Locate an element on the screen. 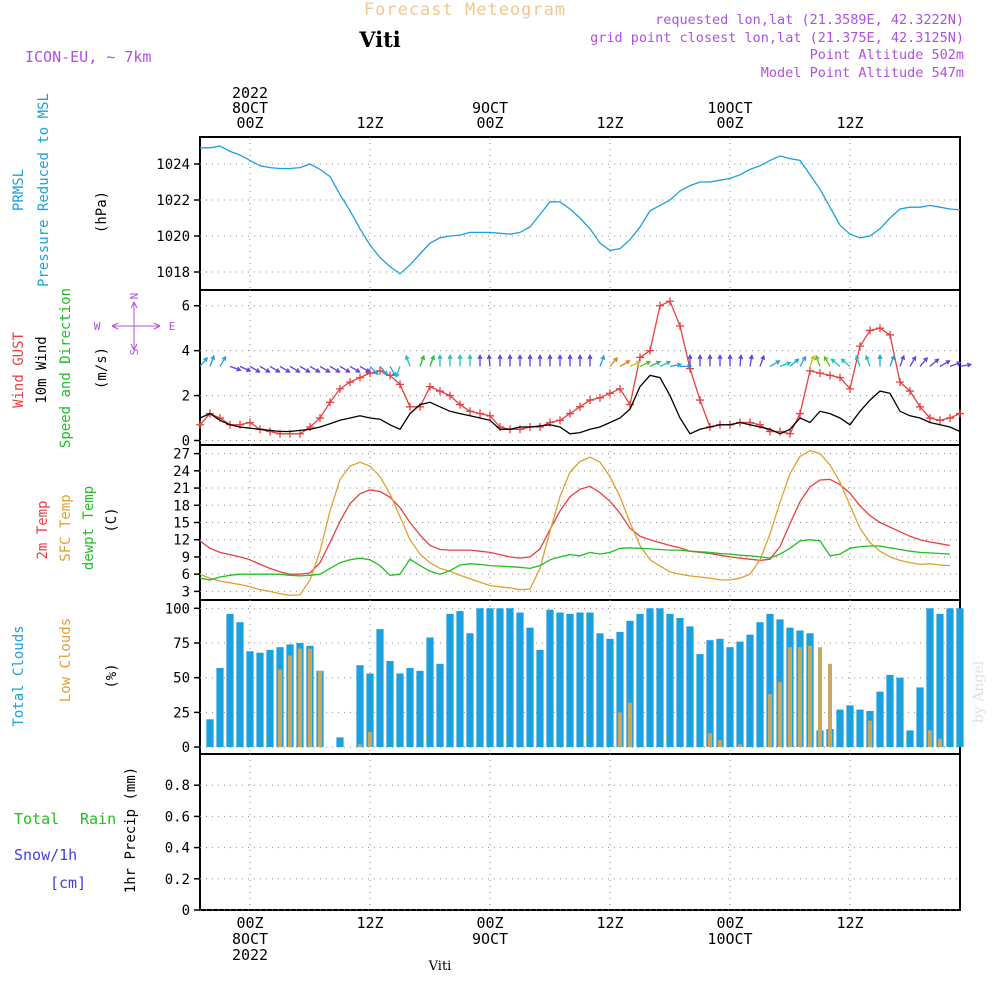 The height and width of the screenshot is (1000, 1000). dewpt-label: dewpt Temp is located at coordinates (89, 528).